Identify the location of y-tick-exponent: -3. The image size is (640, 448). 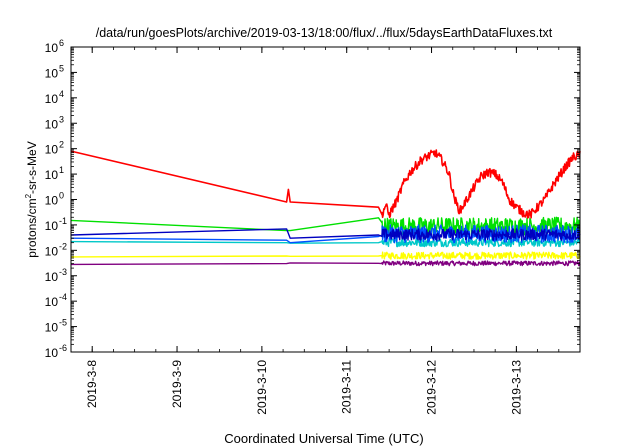
(63, 272).